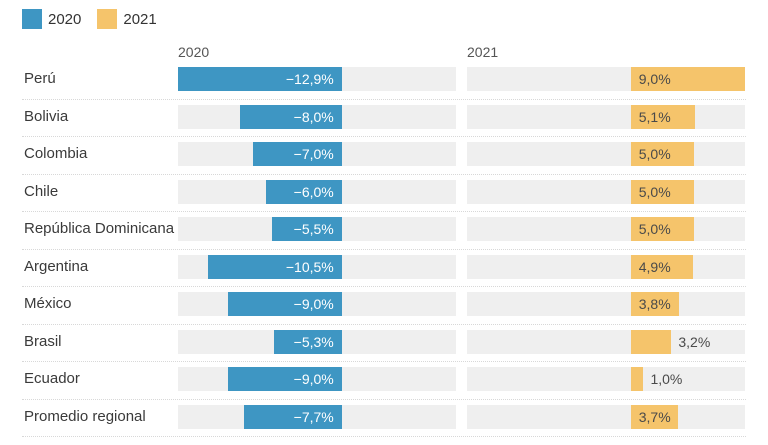 This screenshot has width=768, height=445. I want to click on bar-2021-value: 4,9%, so click(654, 266).